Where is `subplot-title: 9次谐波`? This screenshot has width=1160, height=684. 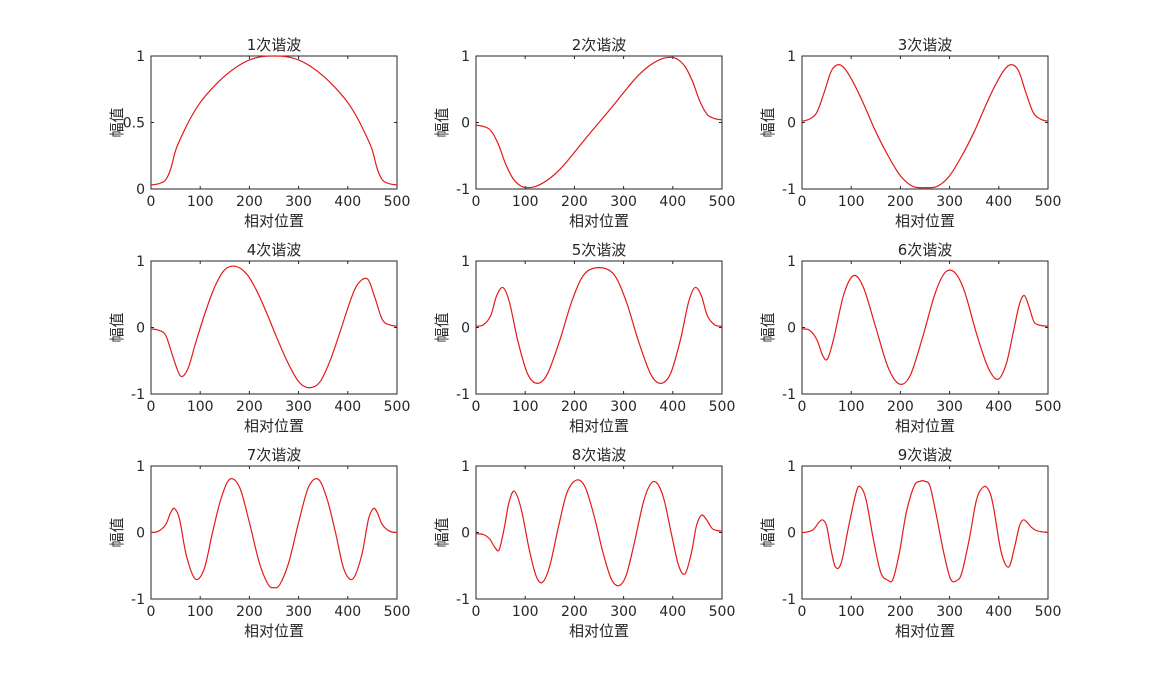 subplot-title: 9次谐波 is located at coordinates (925, 455).